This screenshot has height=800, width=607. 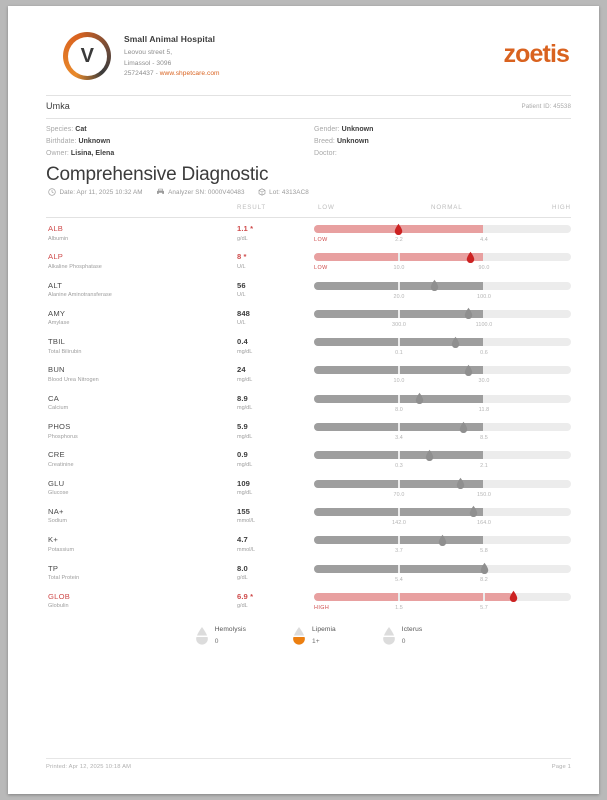 I want to click on page-title: Comprehensive Diagnostic, so click(x=157, y=174).